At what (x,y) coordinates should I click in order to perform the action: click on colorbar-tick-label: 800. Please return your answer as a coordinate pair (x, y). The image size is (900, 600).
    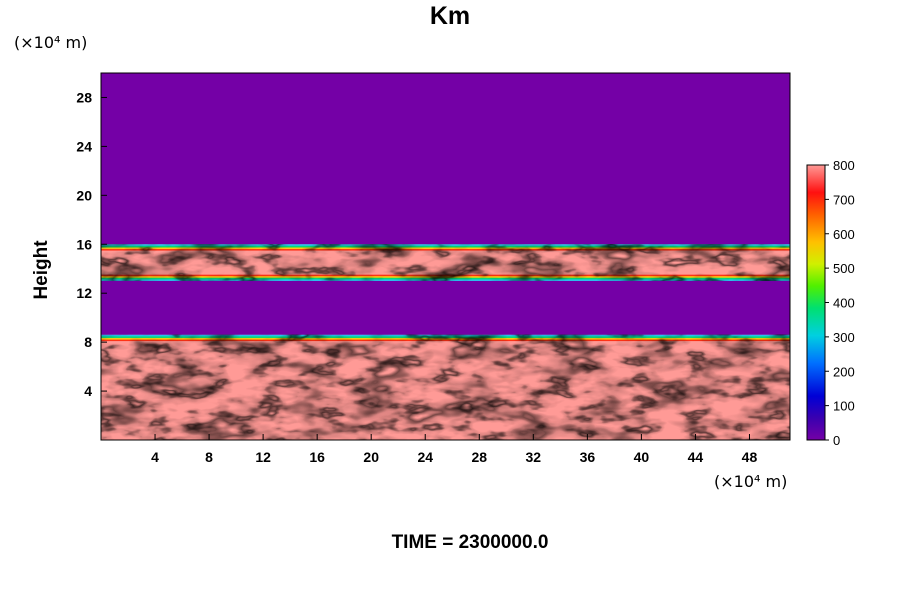
    Looking at the image, I should click on (844, 165).